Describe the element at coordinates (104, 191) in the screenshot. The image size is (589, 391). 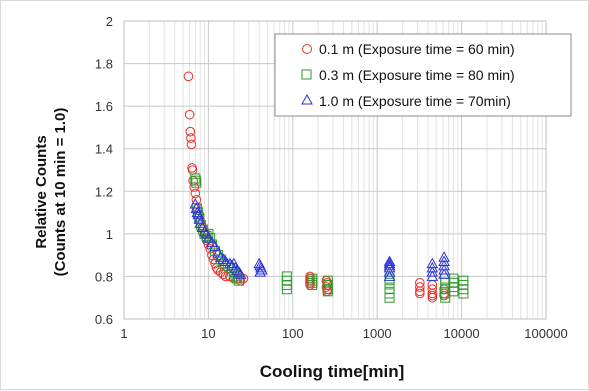
I see `y-tick-label: 1.2` at that location.